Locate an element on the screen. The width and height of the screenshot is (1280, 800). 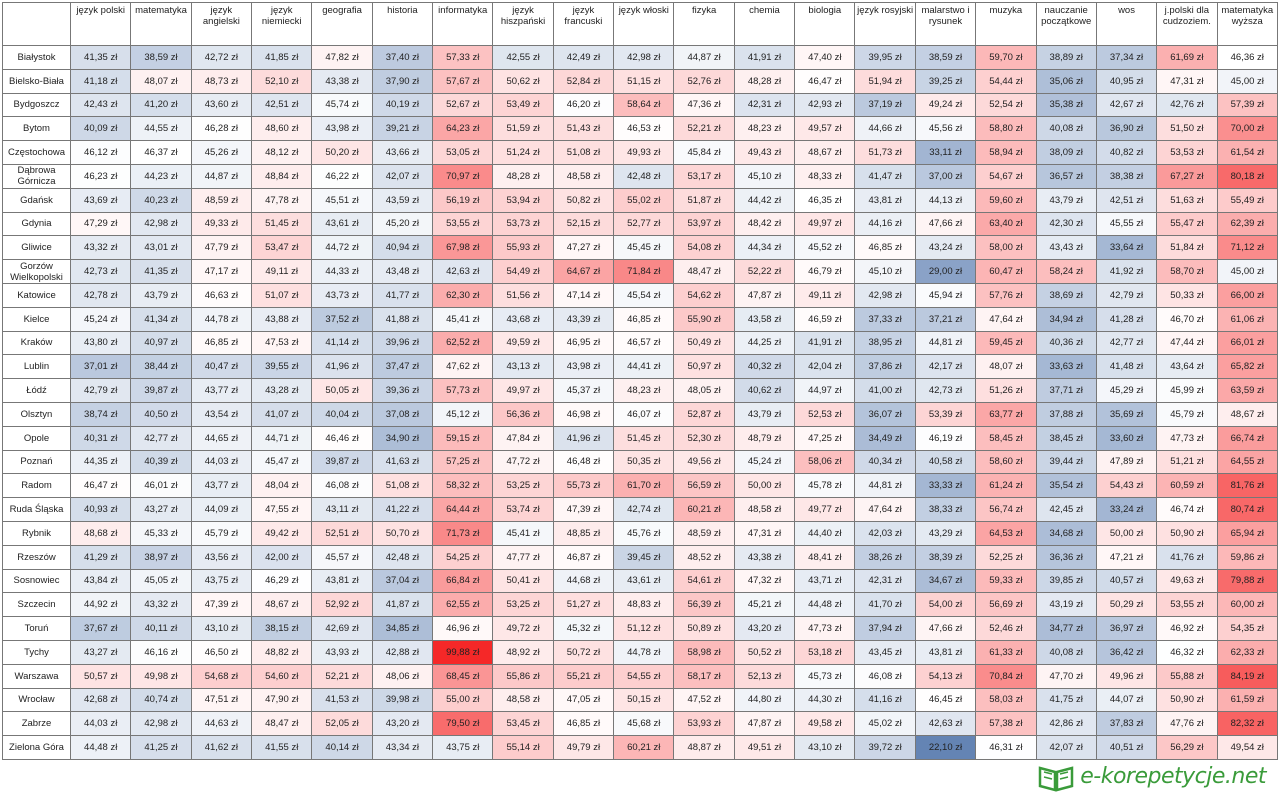
price-cell: 46,47 zł is located at coordinates (825, 81).